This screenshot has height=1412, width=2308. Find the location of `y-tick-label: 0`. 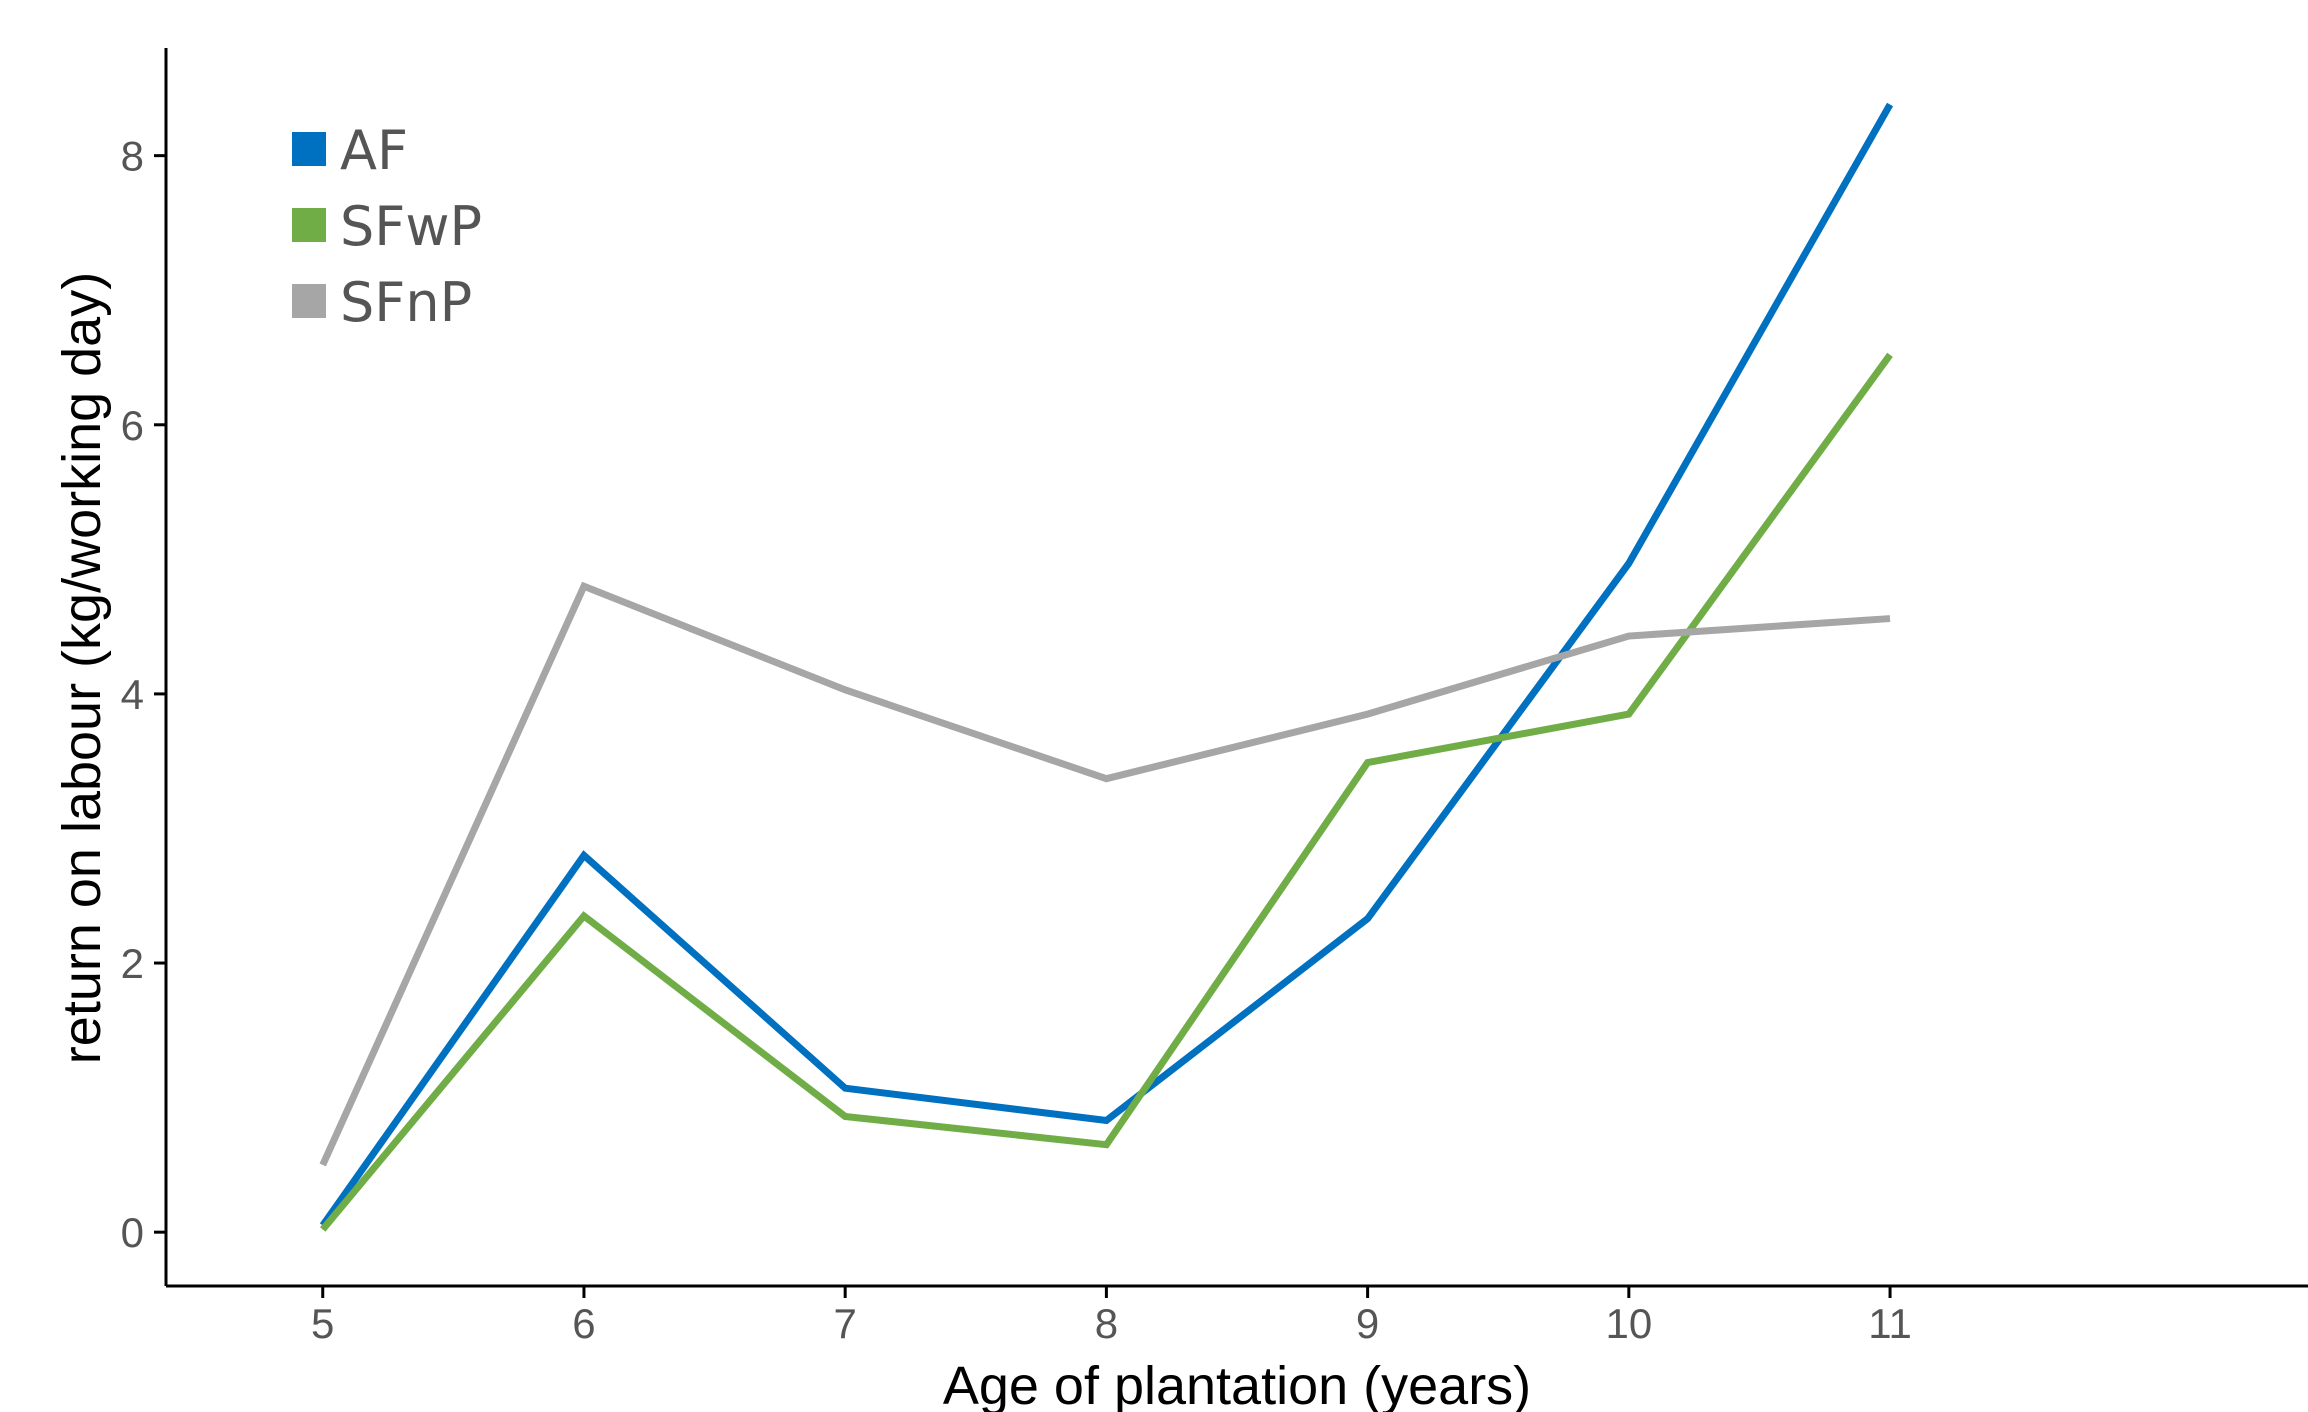

y-tick-label: 0 is located at coordinates (132, 1232).